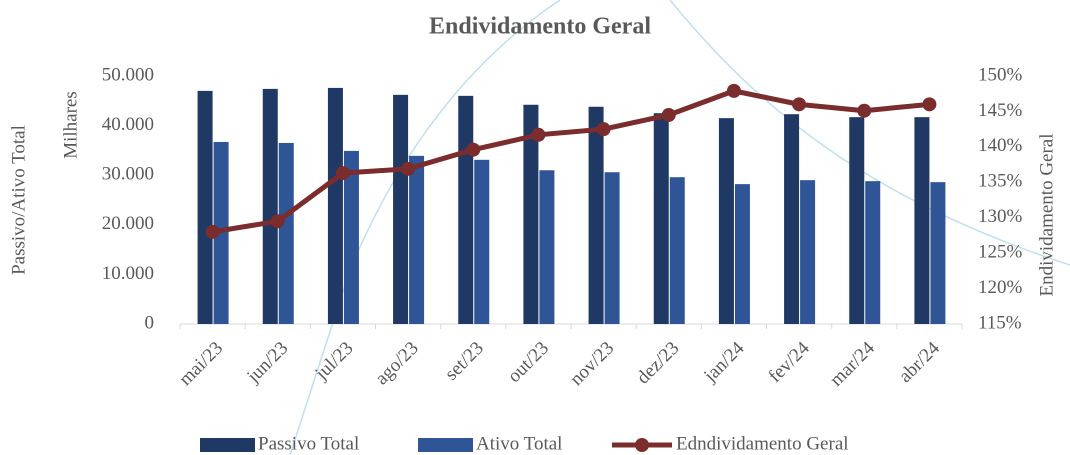 Image resolution: width=1070 pixels, height=455 pixels. I want to click on y2-tick-label: 135%, so click(1000, 181).